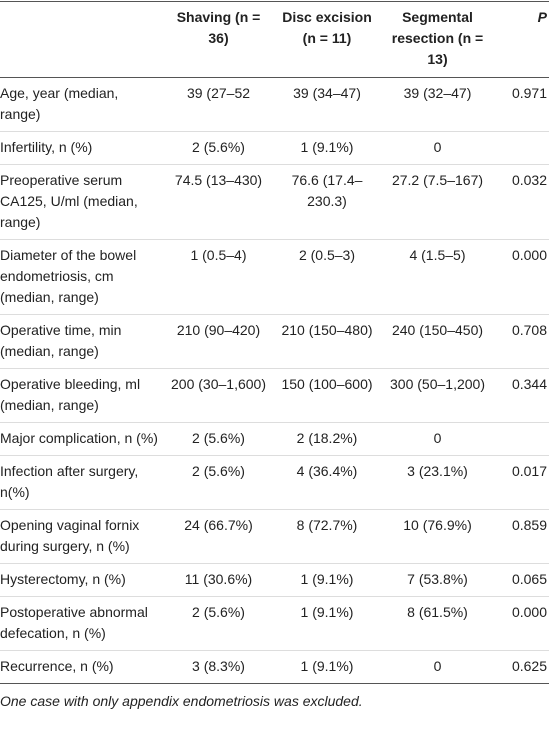 The height and width of the screenshot is (749, 549). Describe the element at coordinates (218, 255) in the screenshot. I see `cell: 1 (0.5–4)` at that location.